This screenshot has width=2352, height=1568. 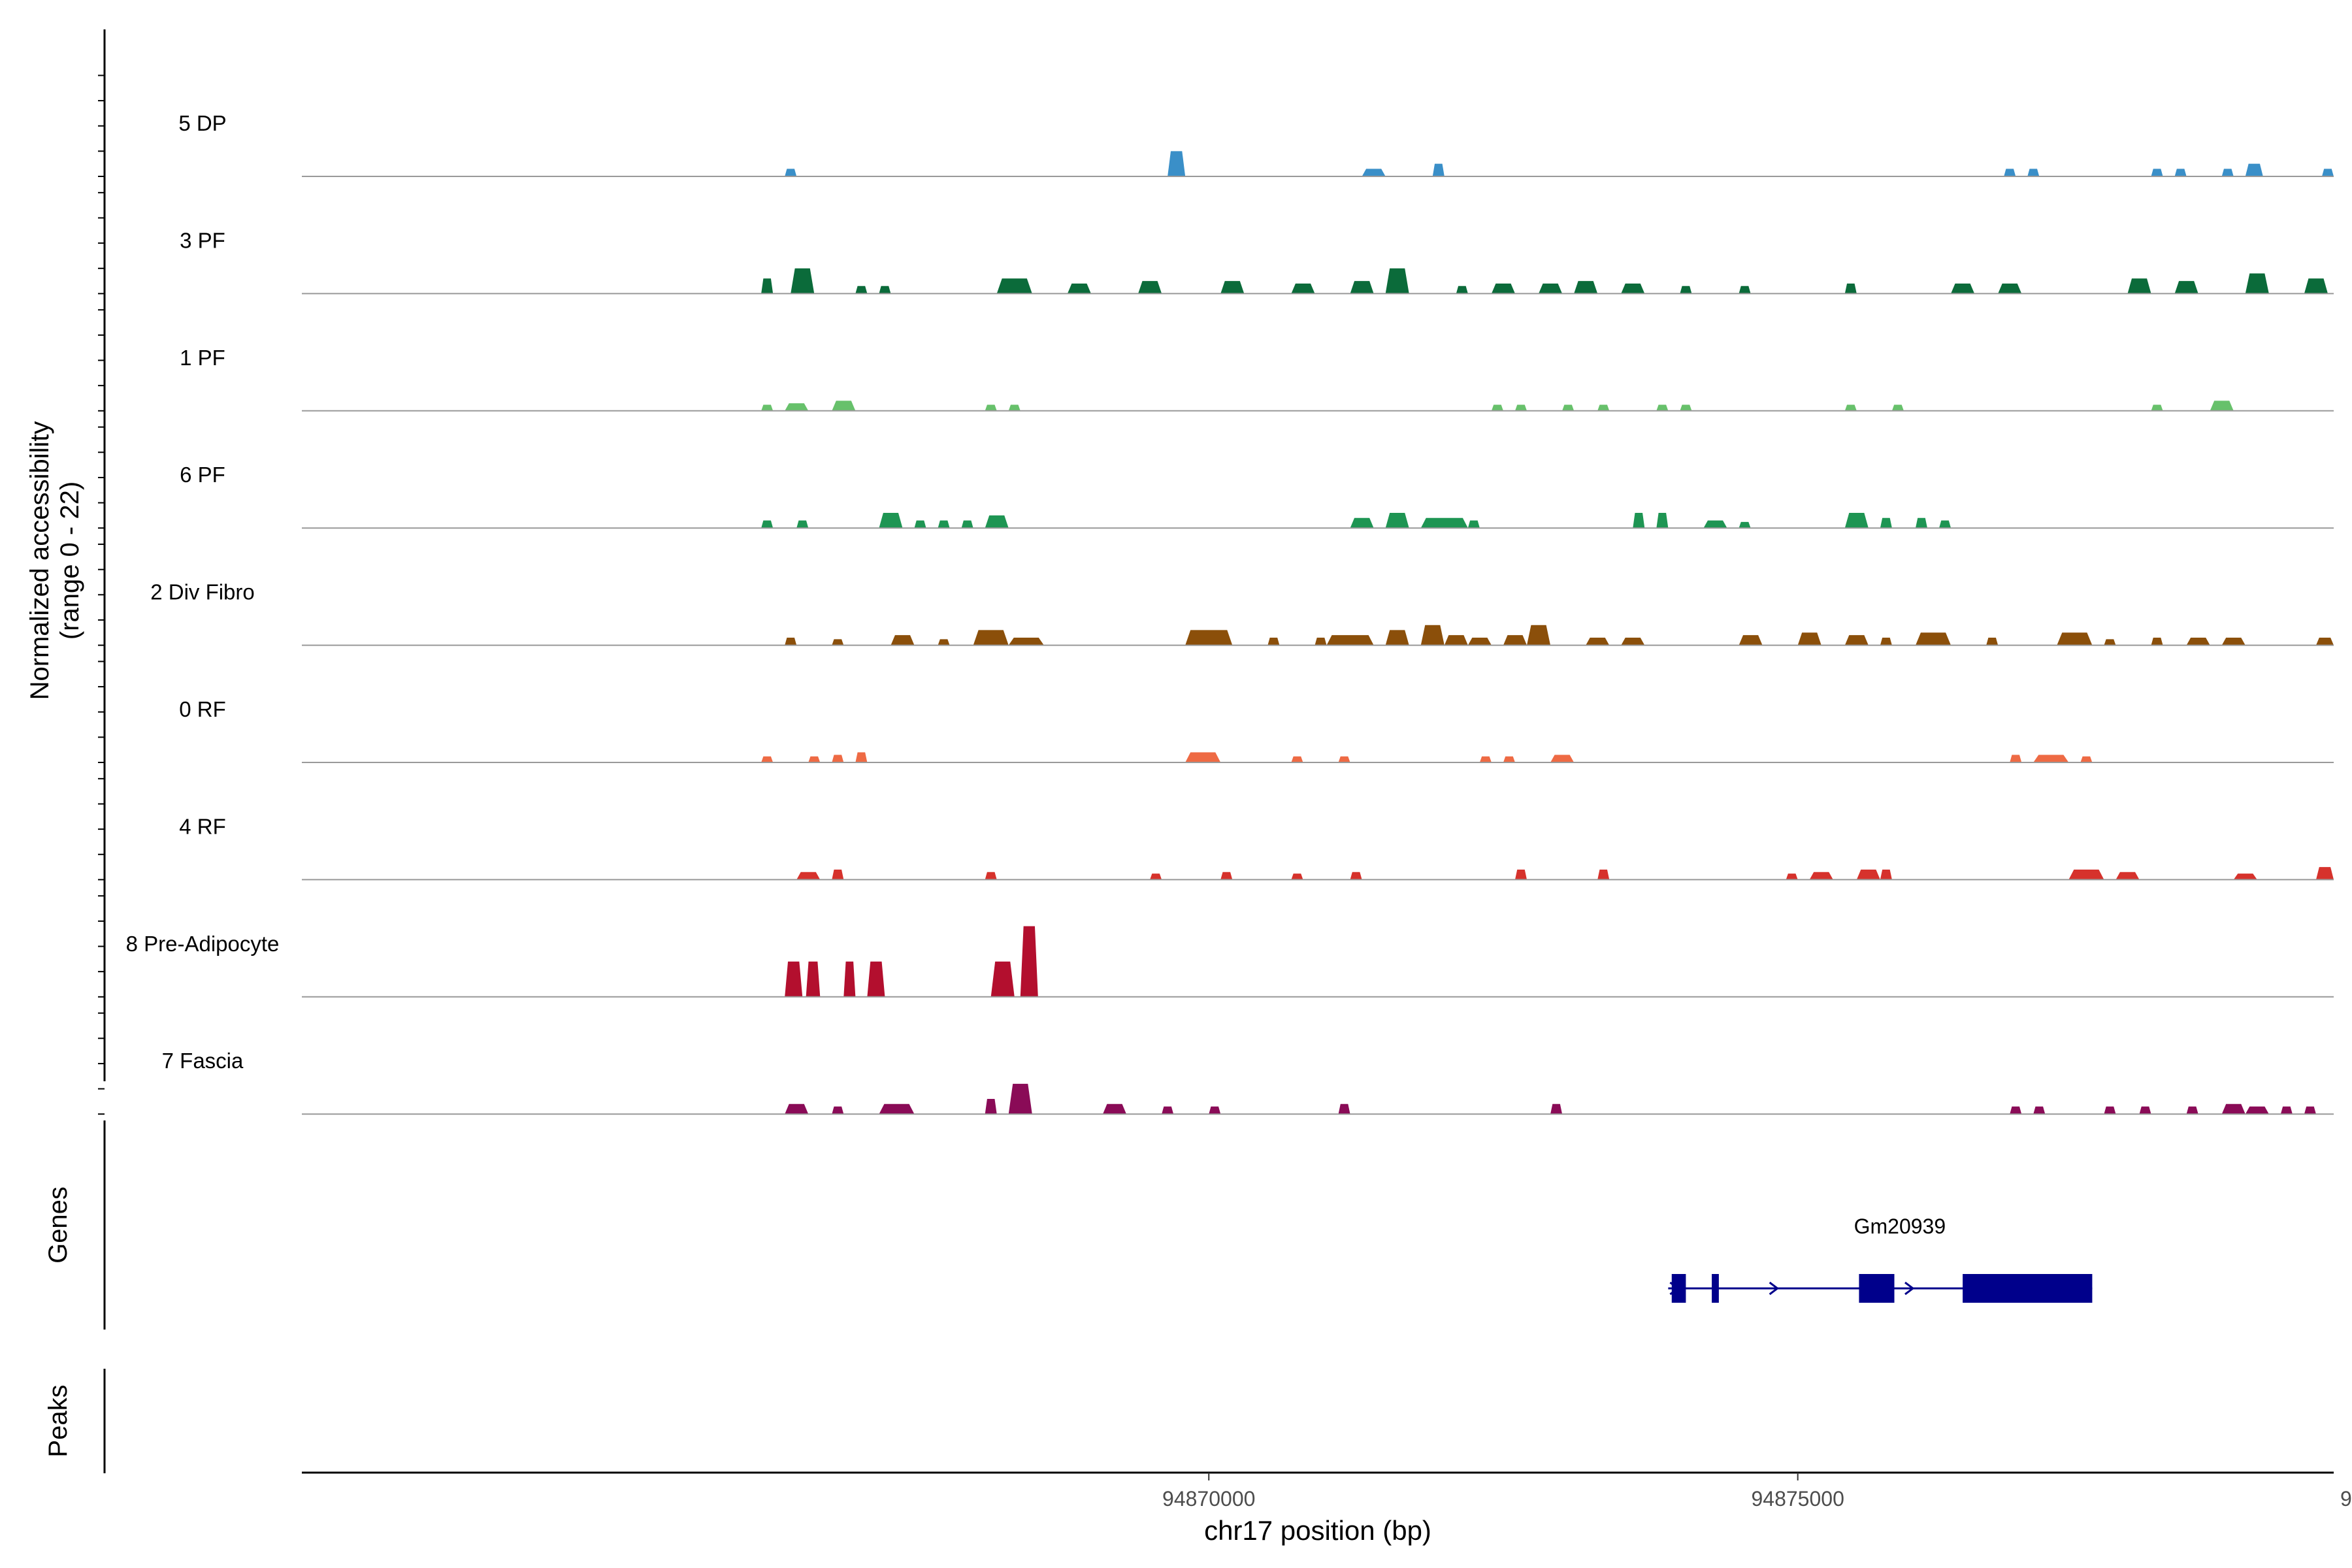 What do you see at coordinates (1256, 847) in the screenshot?
I see `track-7: 4 RF` at bounding box center [1256, 847].